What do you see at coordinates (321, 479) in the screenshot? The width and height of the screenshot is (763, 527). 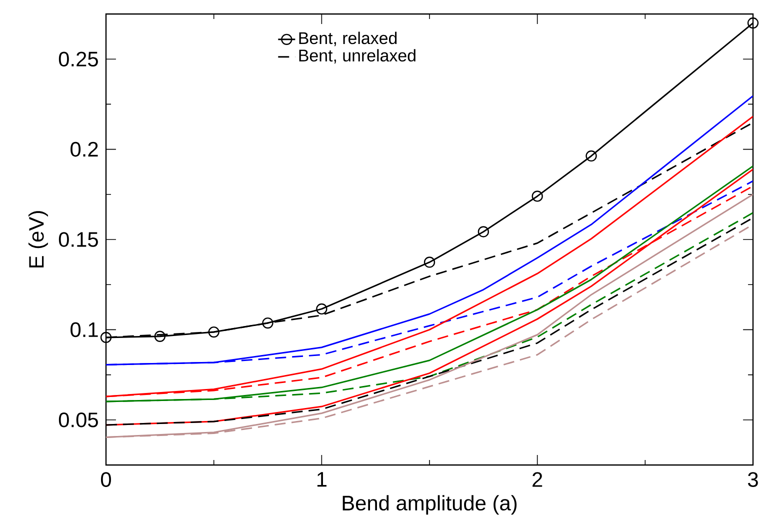 I see `x-tick-label: 1` at bounding box center [321, 479].